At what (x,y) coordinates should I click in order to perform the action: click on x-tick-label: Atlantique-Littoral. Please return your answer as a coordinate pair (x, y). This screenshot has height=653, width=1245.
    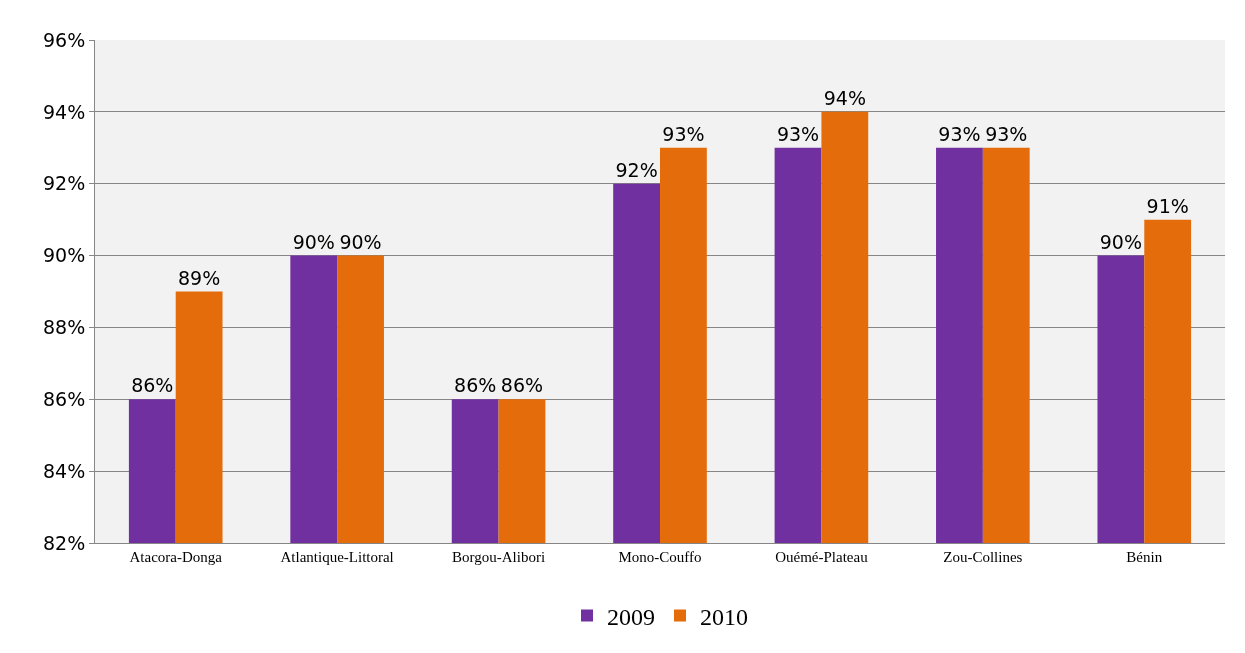
    Looking at the image, I should click on (337, 557).